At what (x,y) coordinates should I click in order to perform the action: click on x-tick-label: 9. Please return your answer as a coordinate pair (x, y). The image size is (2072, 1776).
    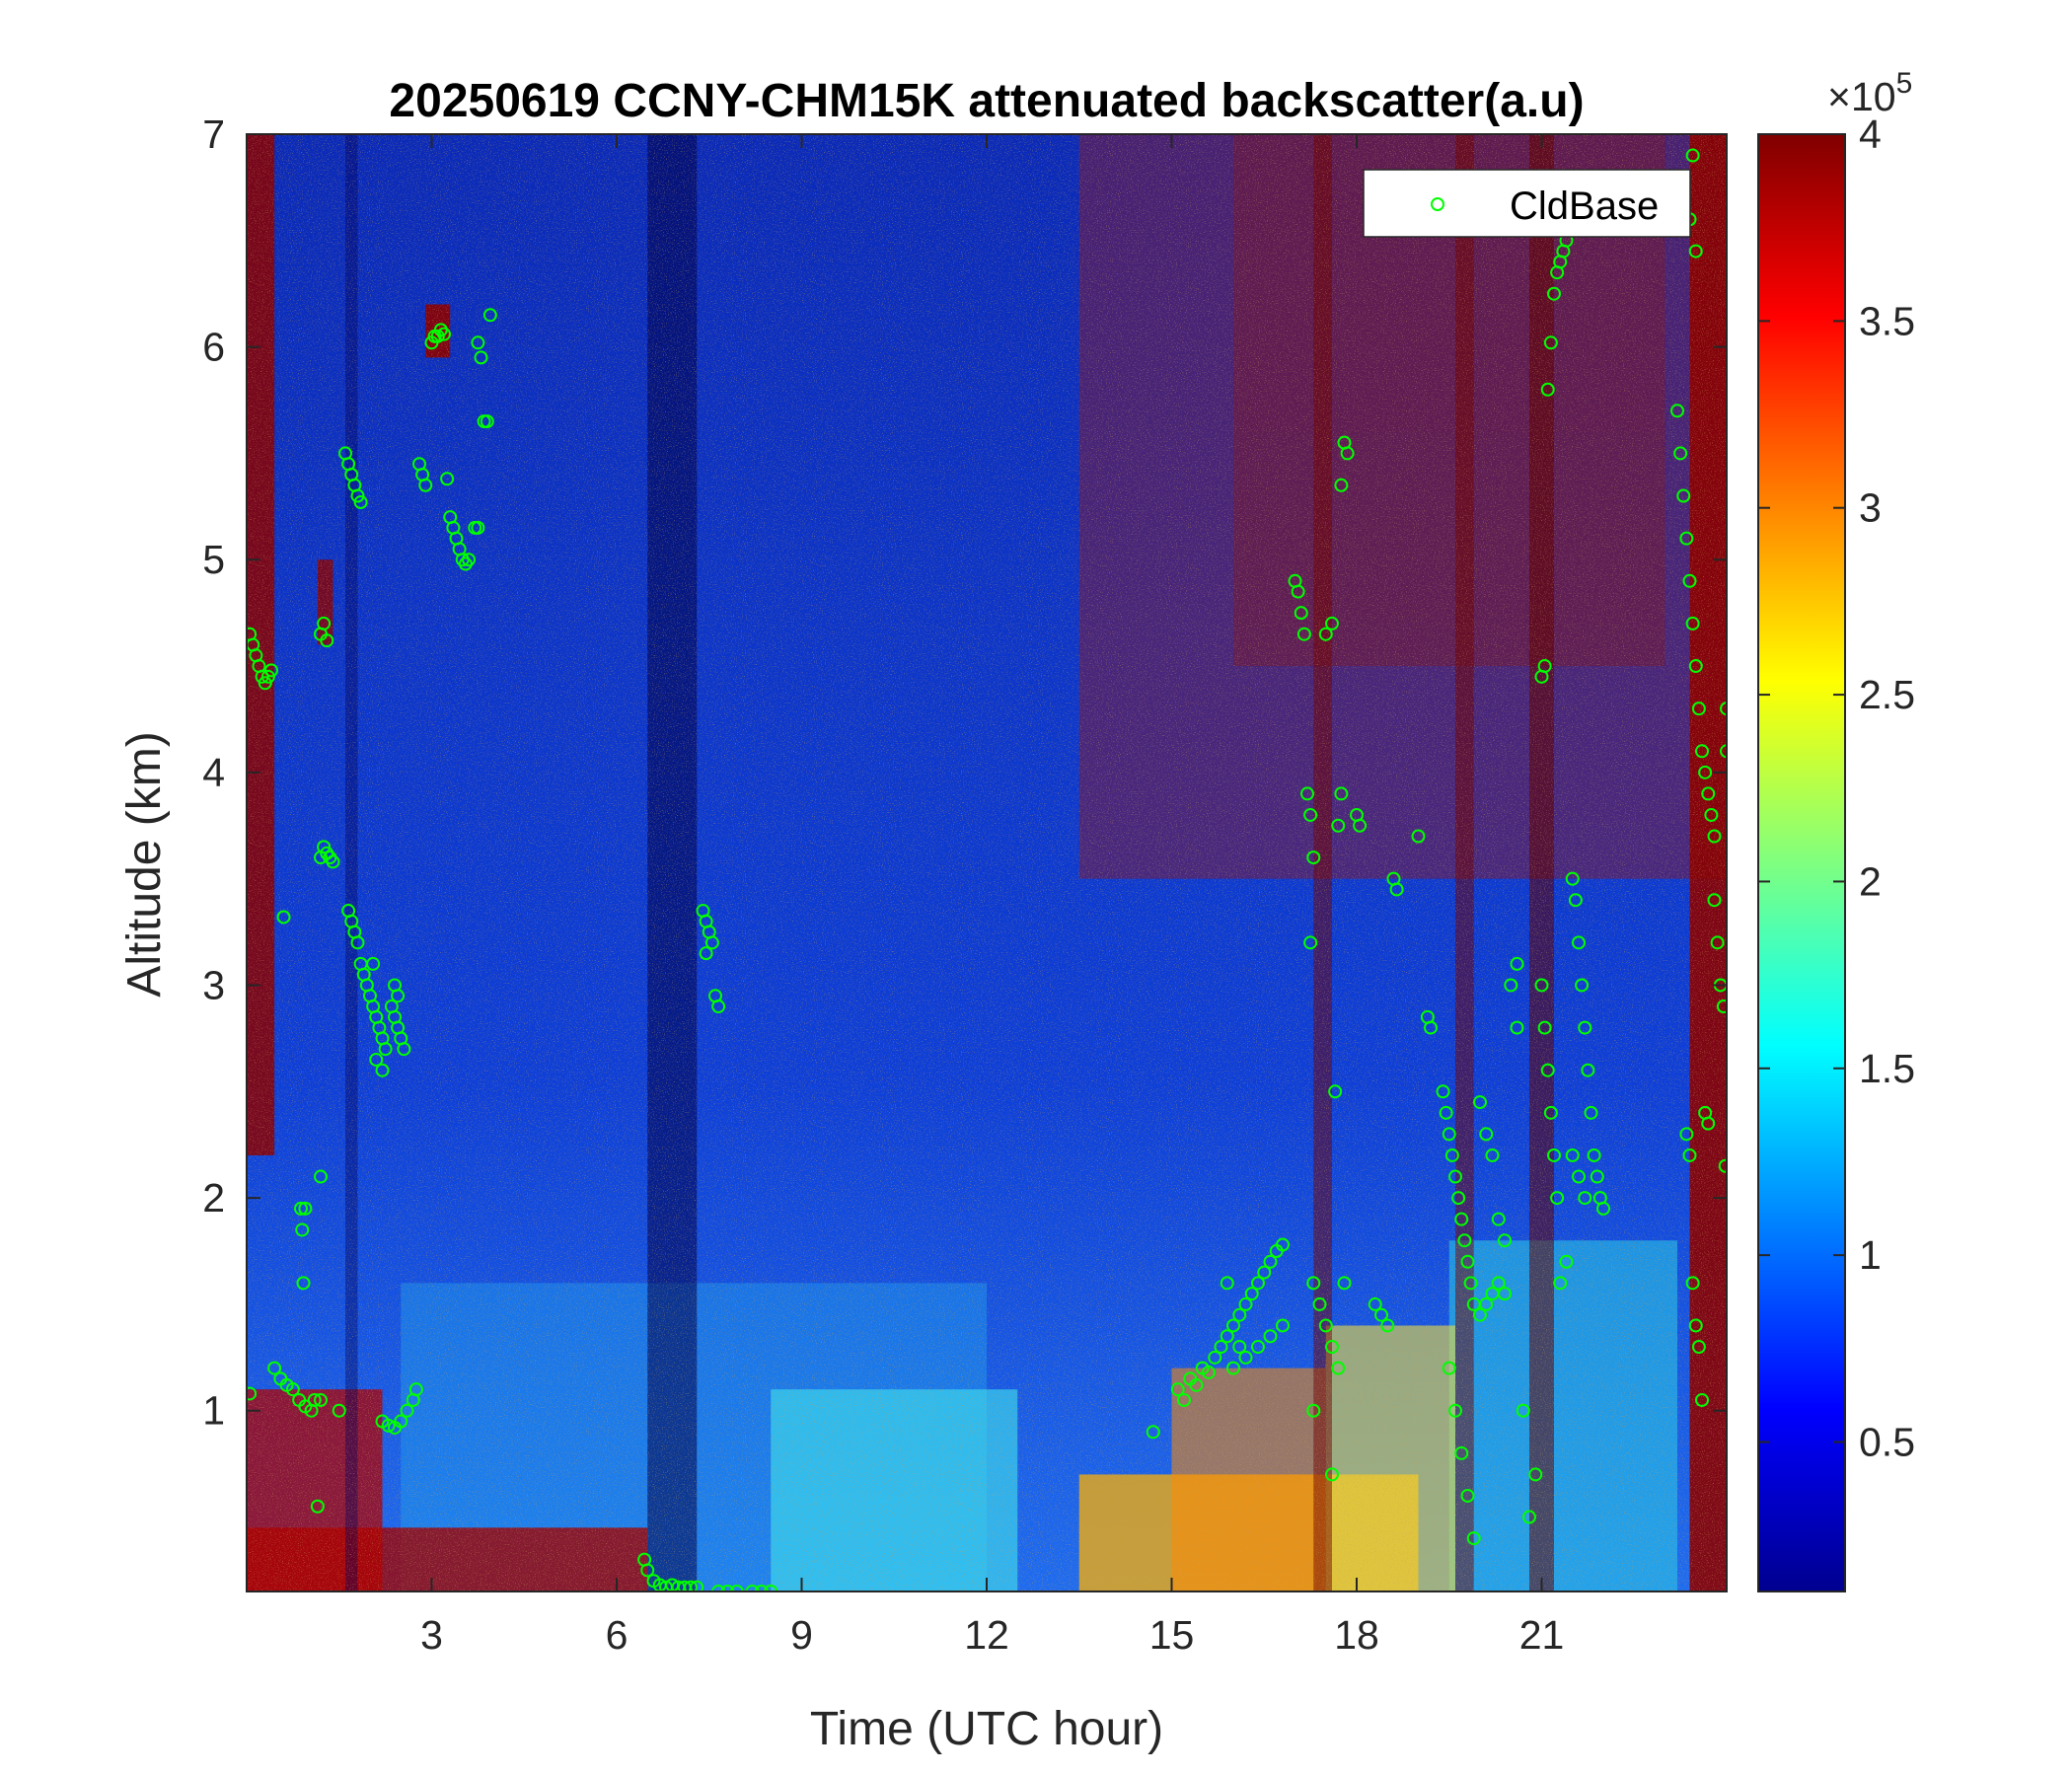
    Looking at the image, I should click on (802, 1635).